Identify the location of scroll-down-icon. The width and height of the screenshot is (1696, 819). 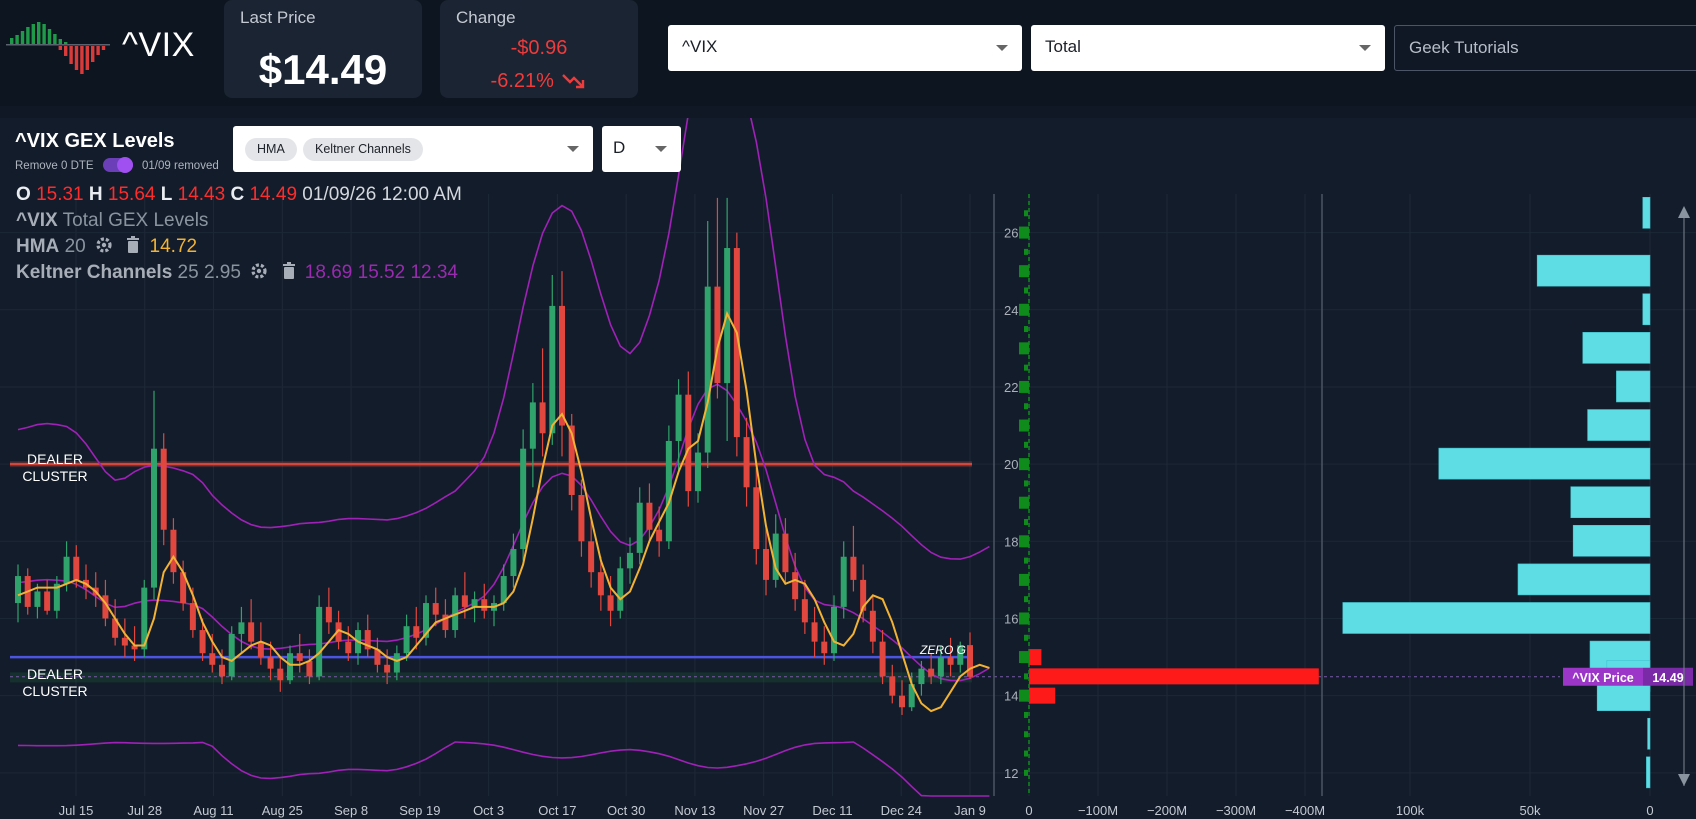
(1684, 780).